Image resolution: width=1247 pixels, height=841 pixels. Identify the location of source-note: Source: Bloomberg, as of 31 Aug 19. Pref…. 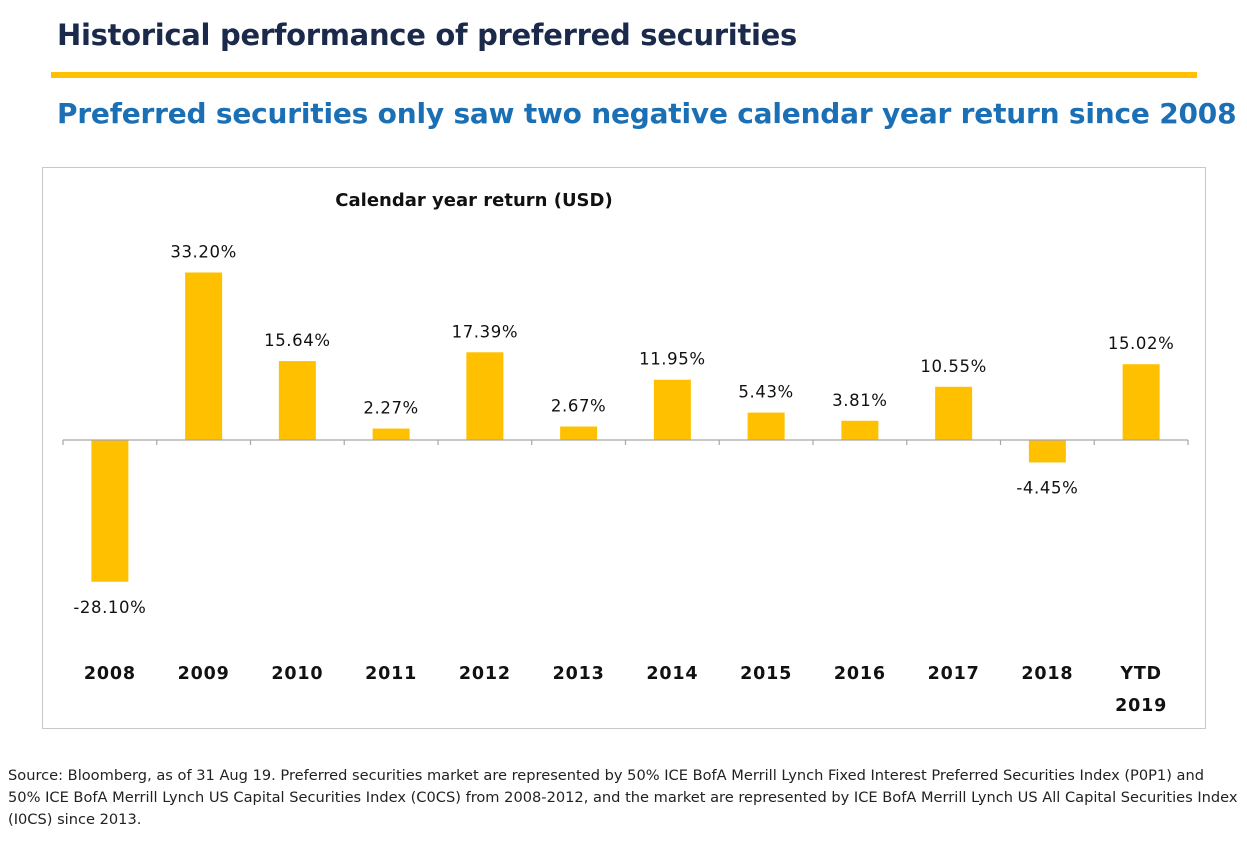
(623, 797).